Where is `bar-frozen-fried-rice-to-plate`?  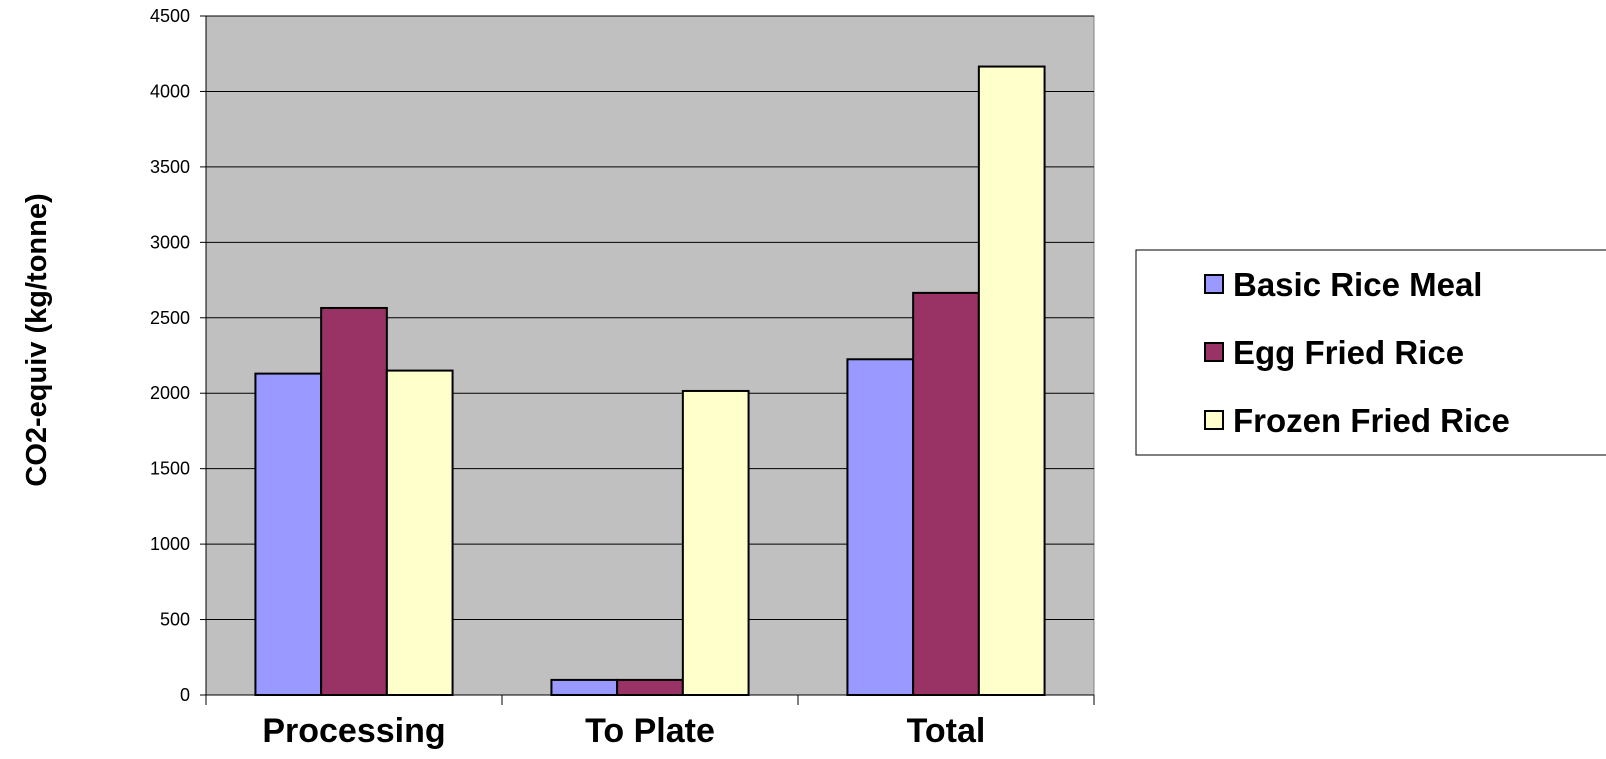
bar-frozen-fried-rice-to-plate is located at coordinates (715, 542).